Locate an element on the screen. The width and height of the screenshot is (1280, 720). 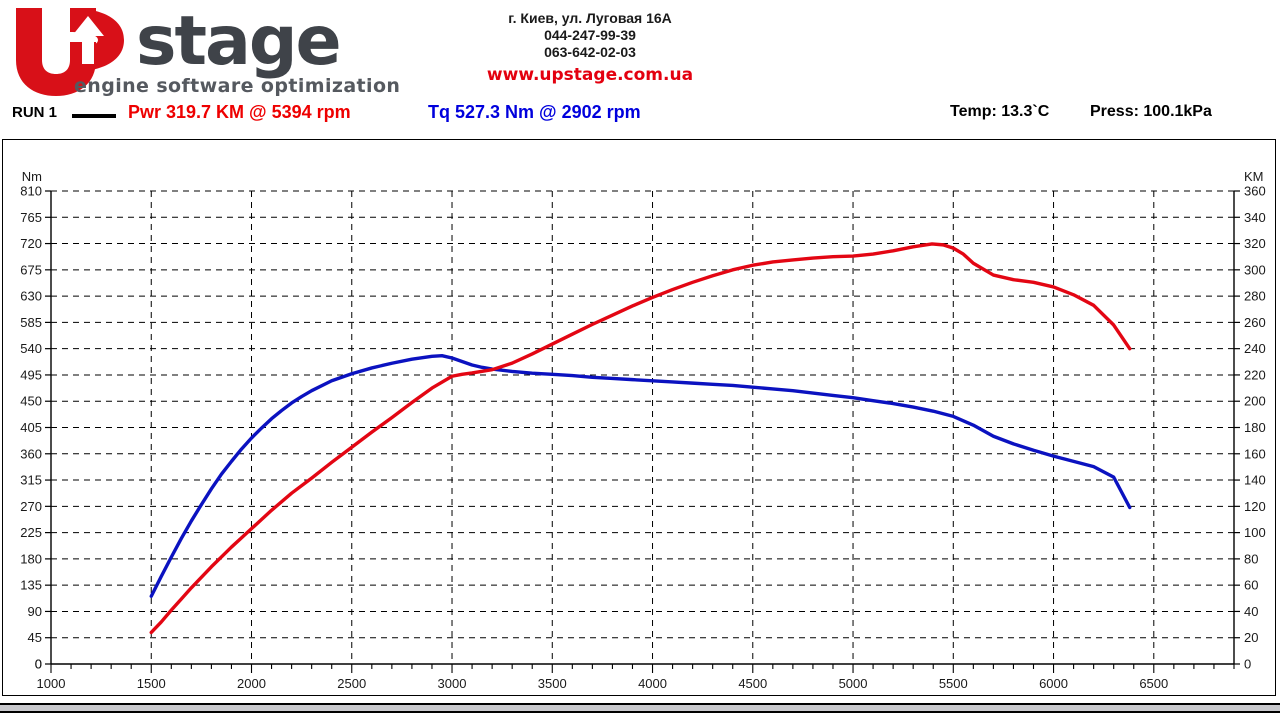
svg-text: 3000 is located at coordinates (452, 683).